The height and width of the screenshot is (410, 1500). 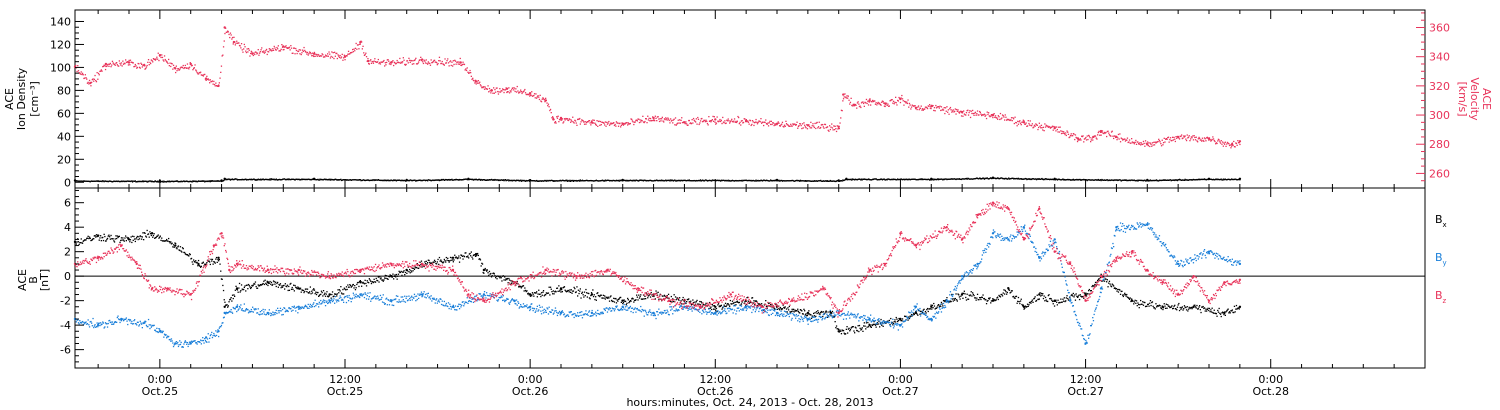 What do you see at coordinates (657, 179) in the screenshot?
I see `density-series` at bounding box center [657, 179].